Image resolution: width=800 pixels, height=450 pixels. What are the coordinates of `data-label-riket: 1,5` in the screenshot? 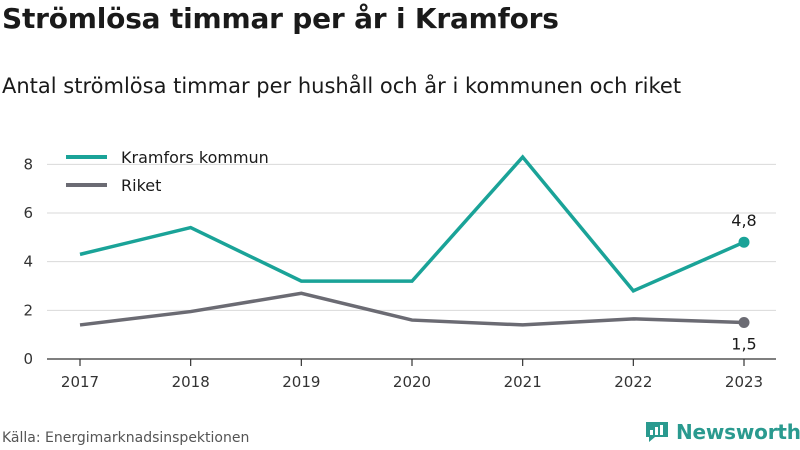 It's located at (743, 344).